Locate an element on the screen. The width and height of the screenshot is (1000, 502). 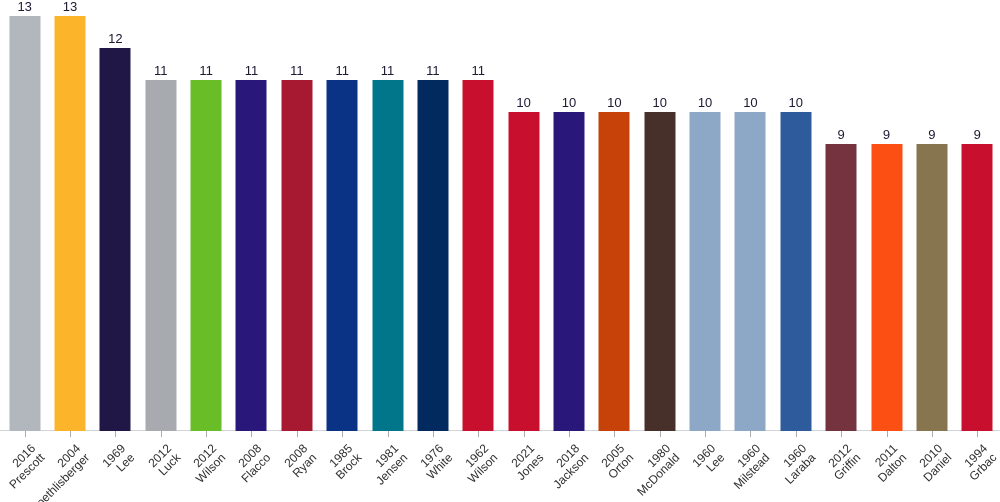
bar-column: 9 1994 Grbac is located at coordinates (977, 251).